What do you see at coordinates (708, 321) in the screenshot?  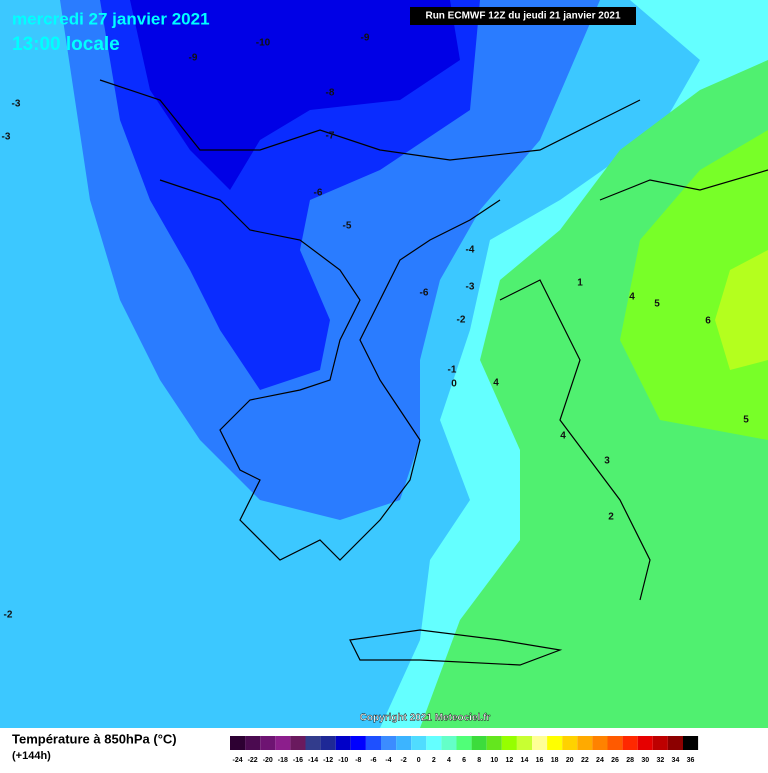 I see `contour-label: 6` at bounding box center [708, 321].